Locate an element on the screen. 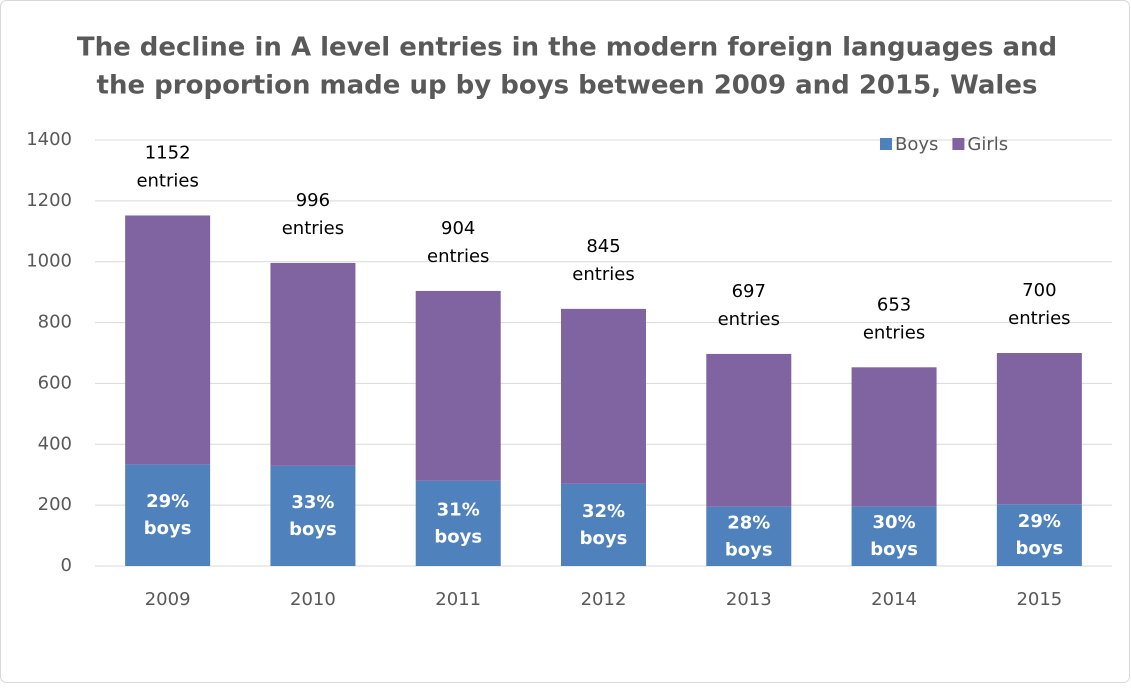 The height and width of the screenshot is (688, 1131). total-label: 996 is located at coordinates (313, 200).